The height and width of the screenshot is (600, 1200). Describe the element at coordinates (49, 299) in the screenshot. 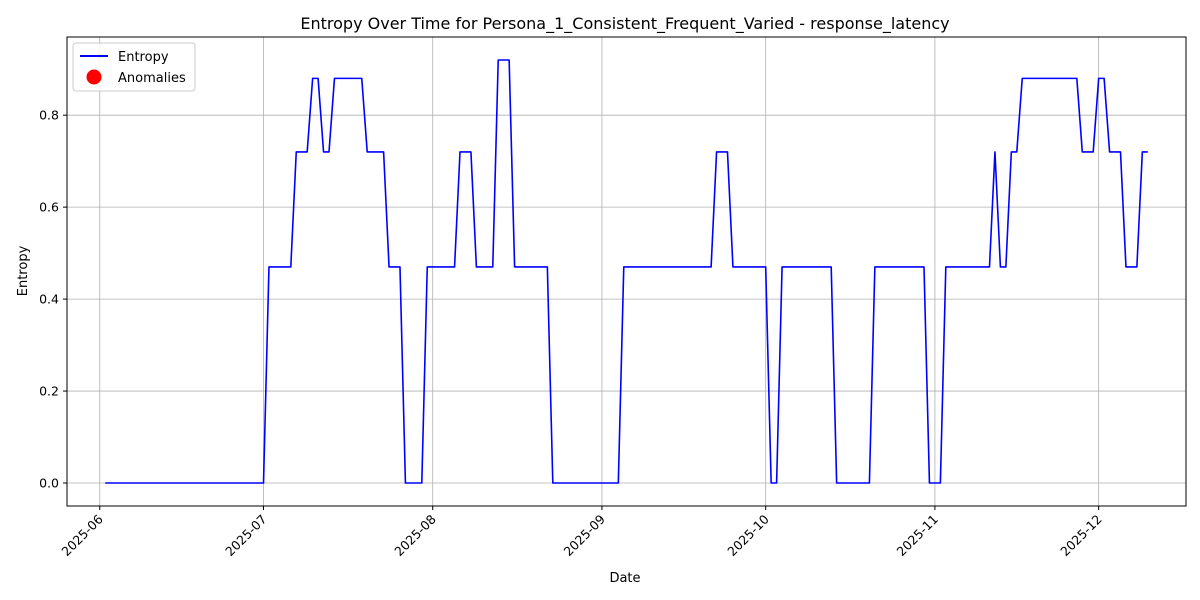

I see `y-tick-label: 0.4` at that location.